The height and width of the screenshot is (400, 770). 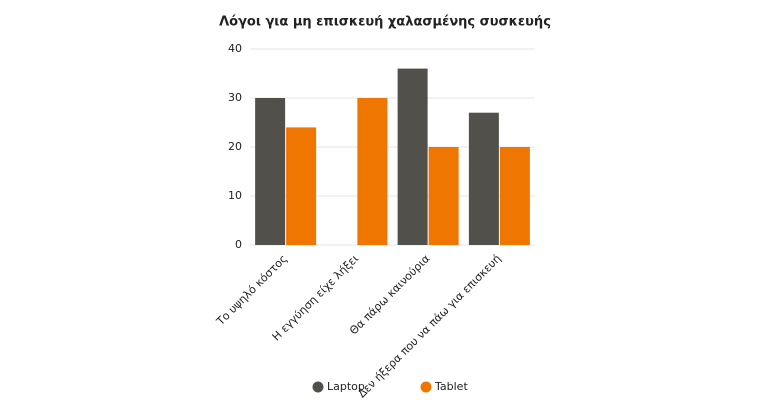 What do you see at coordinates (451, 386) in the screenshot?
I see `legend-label: Tablet` at bounding box center [451, 386].